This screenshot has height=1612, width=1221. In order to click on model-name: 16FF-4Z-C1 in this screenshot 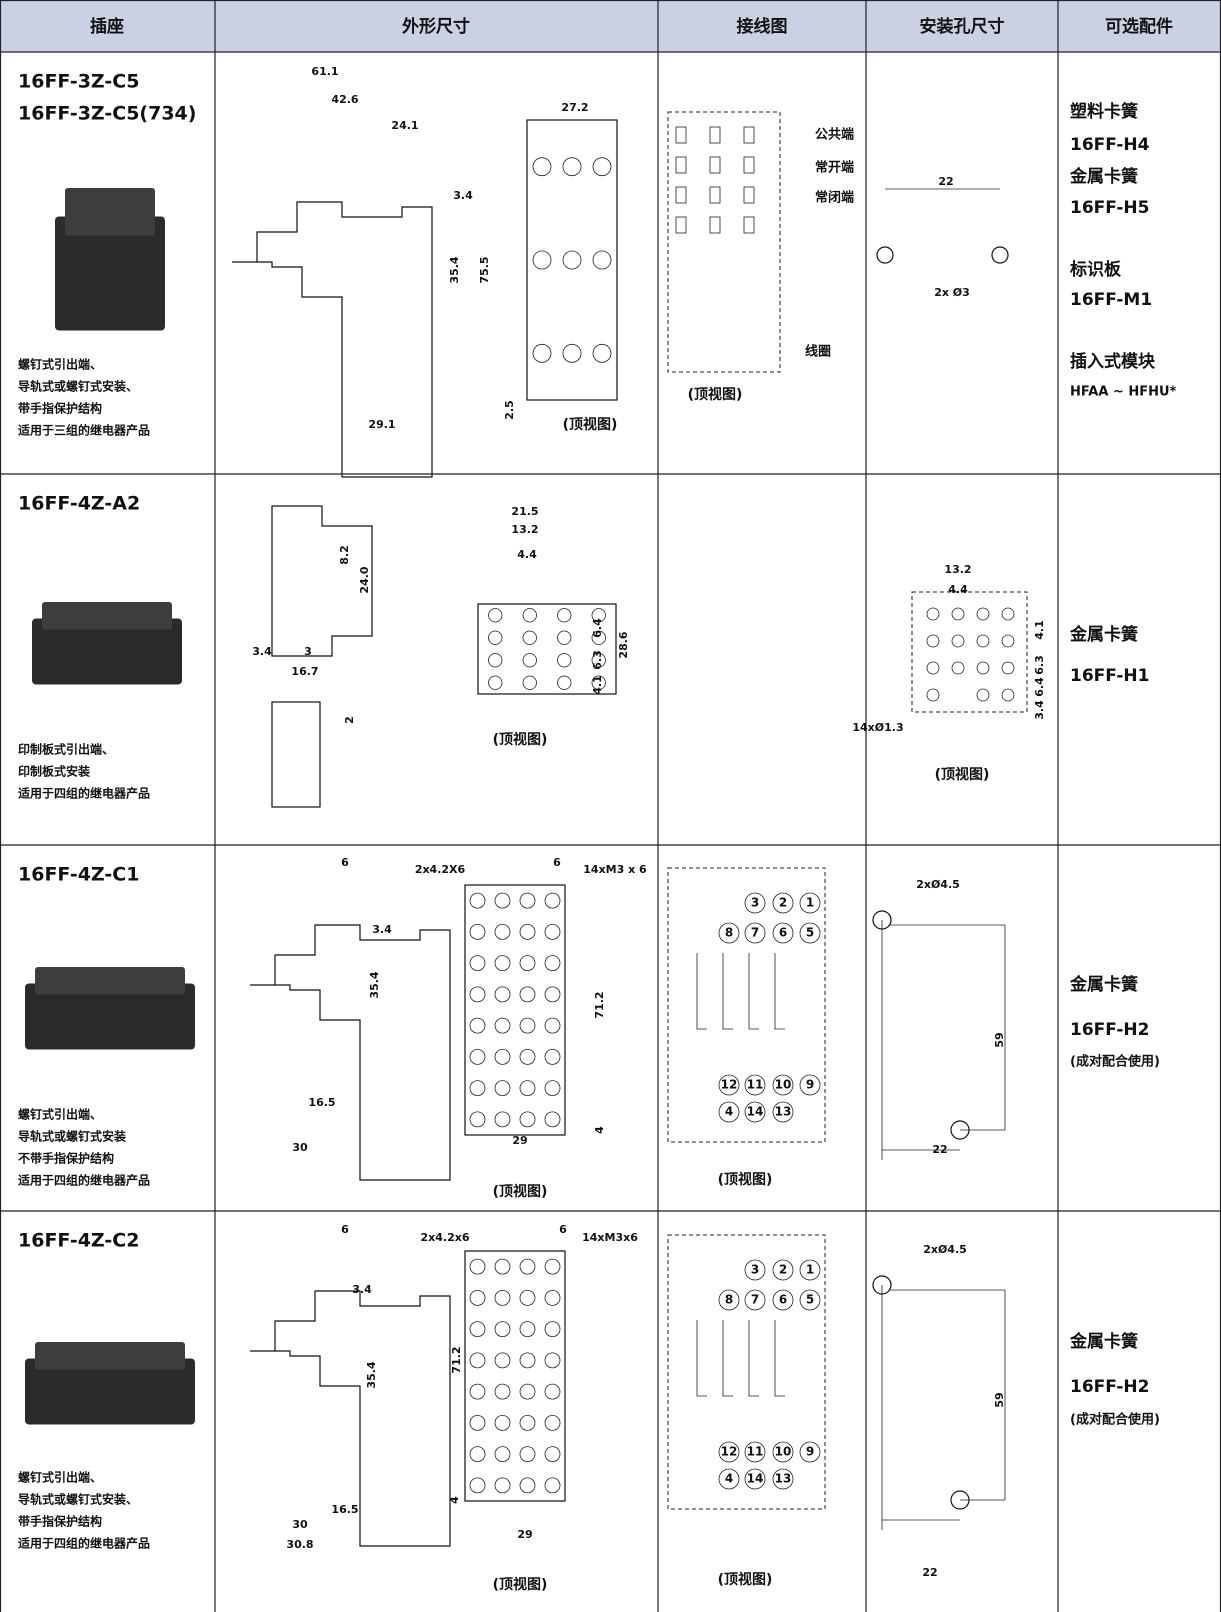, I will do `click(78, 875)`.